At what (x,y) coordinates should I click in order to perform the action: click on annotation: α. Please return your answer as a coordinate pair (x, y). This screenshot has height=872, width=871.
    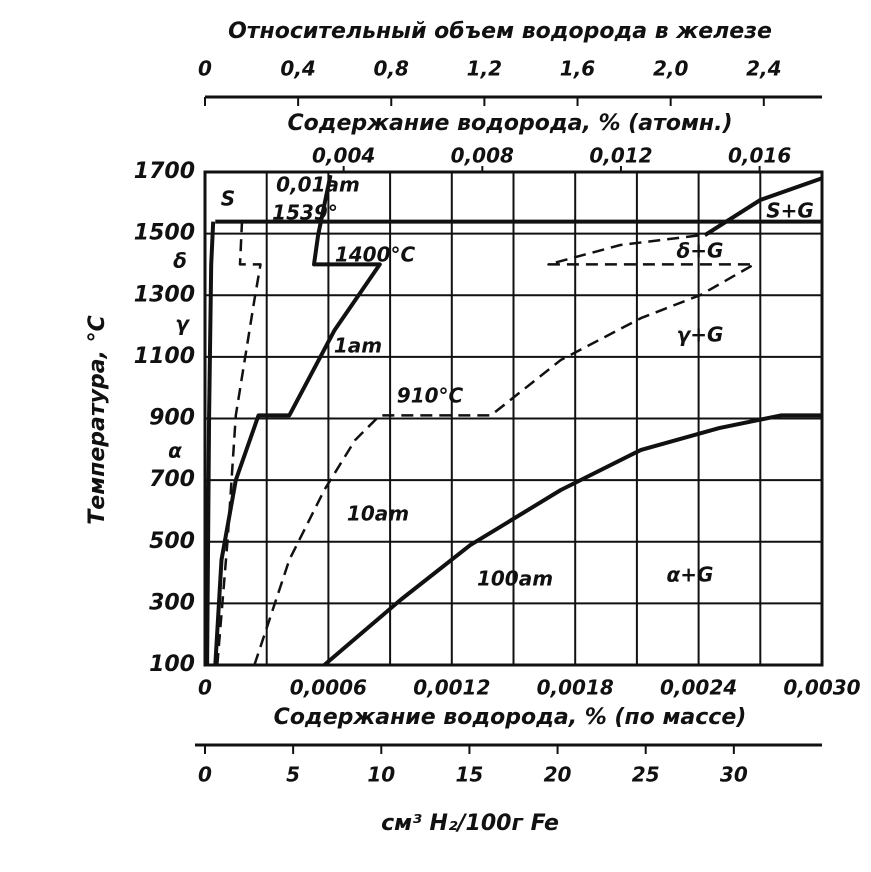
    Looking at the image, I should click on (175, 451).